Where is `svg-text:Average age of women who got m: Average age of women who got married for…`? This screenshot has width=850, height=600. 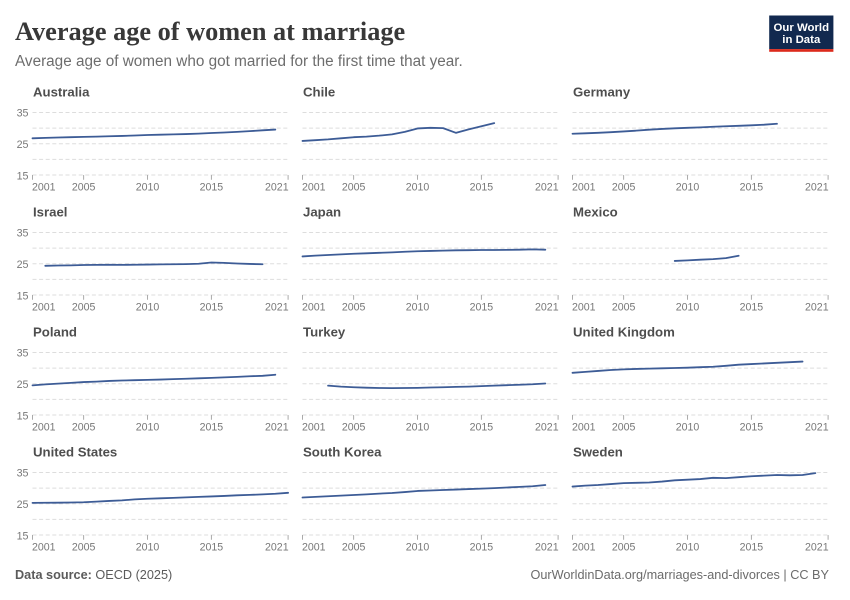 svg-text:Average age of women who got m: Average age of women who got married for… is located at coordinates (239, 61).